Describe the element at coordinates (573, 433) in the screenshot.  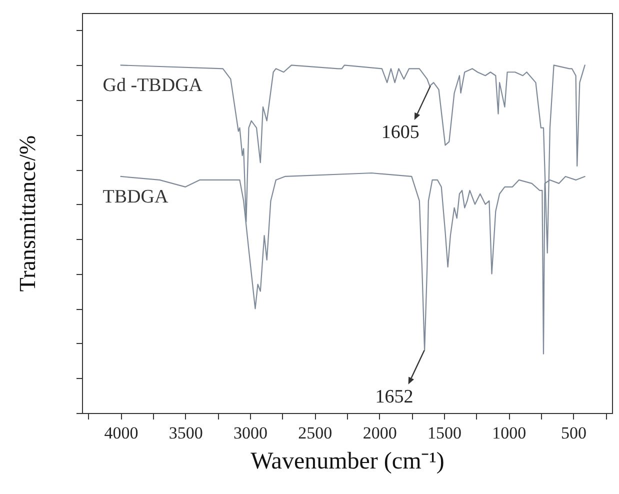
I see `x-tick-label: 500` at that location.